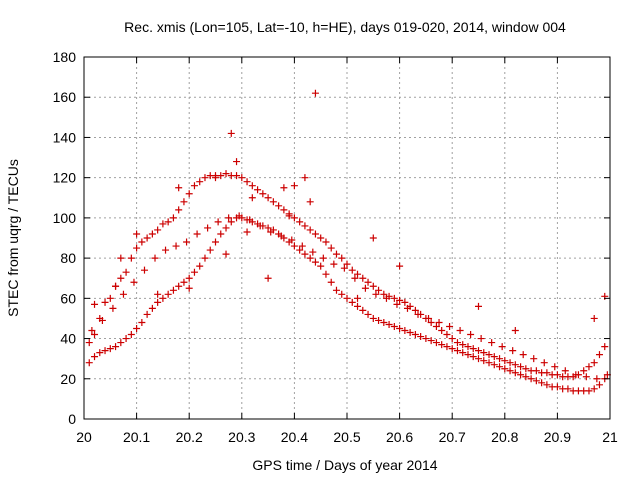 This screenshot has height=480, width=640. Describe the element at coordinates (72, 419) in the screenshot. I see `y-tick-label: 0` at that location.